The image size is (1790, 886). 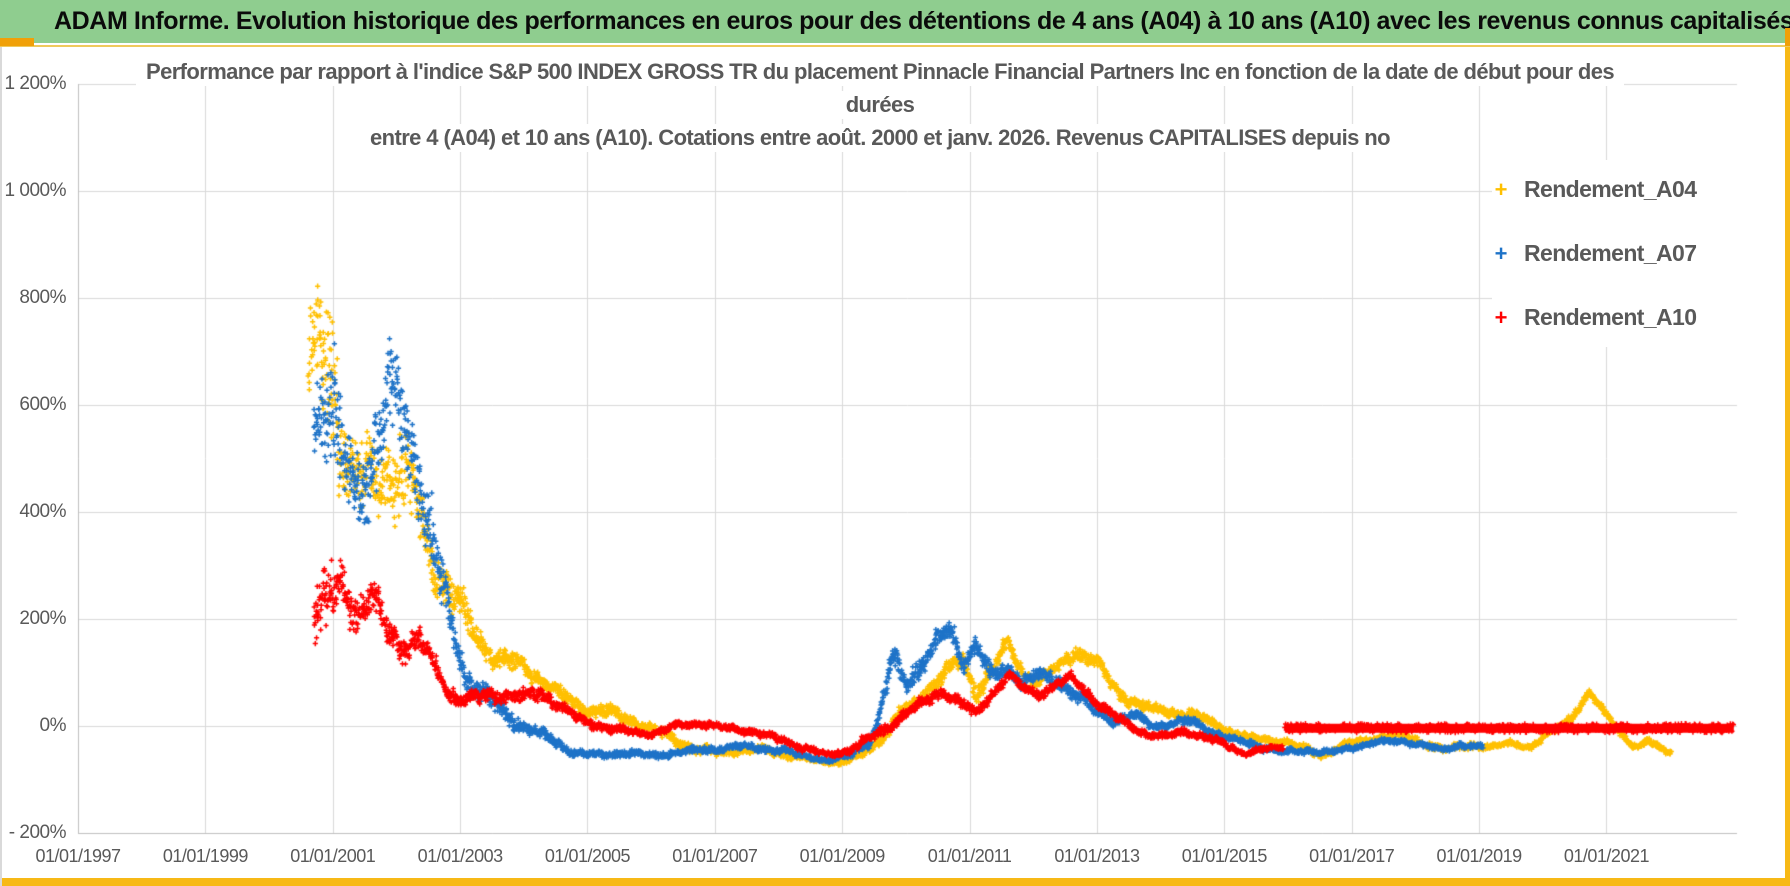 What do you see at coordinates (1610, 189) in the screenshot?
I see `legend-label: Rendement_A04` at bounding box center [1610, 189].